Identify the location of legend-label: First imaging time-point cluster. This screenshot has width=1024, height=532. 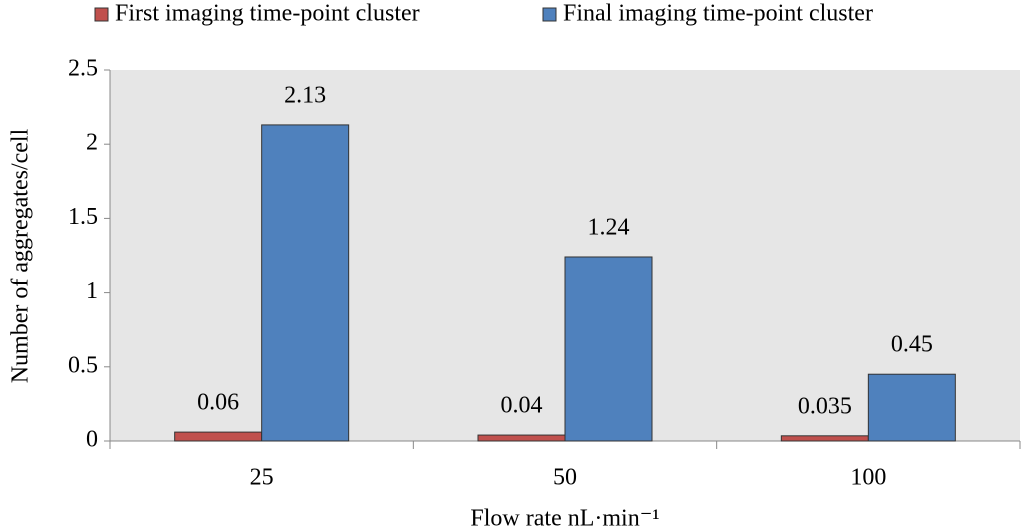
(267, 14).